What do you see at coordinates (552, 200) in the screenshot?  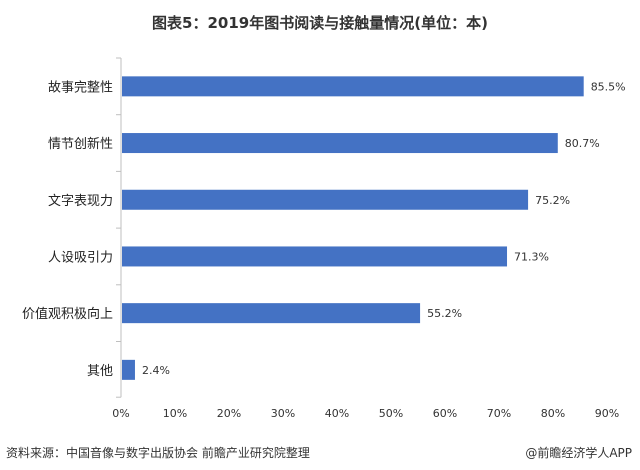 I see `value-label: 75.2%` at bounding box center [552, 200].